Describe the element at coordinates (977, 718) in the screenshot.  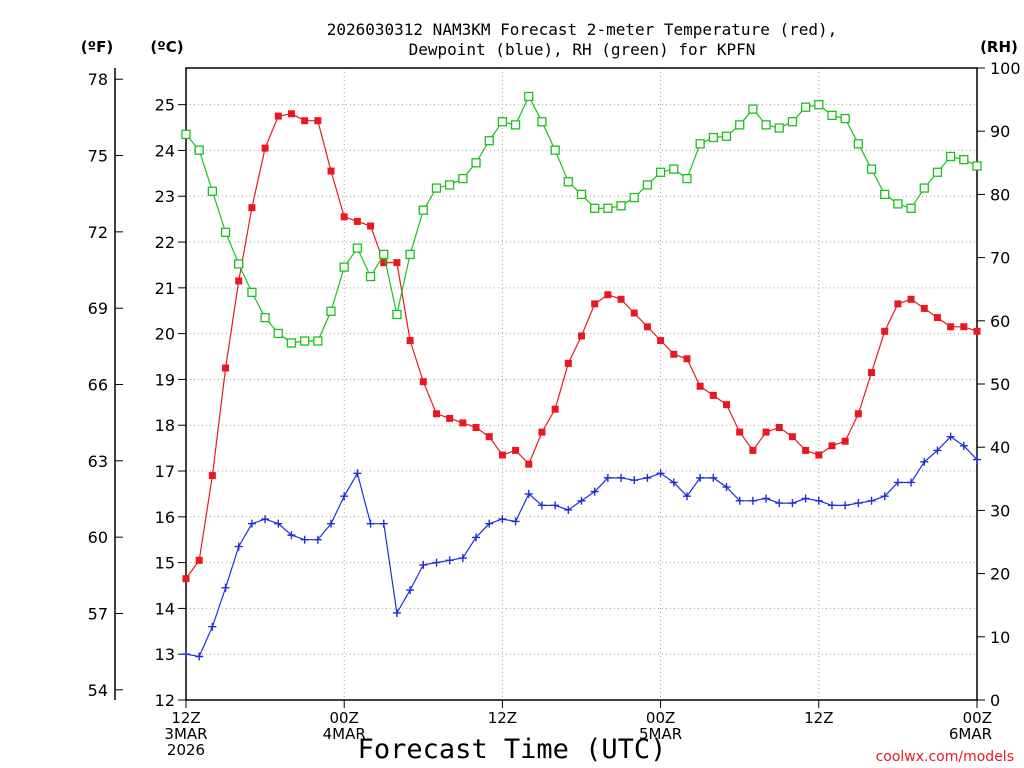
I see `x-tick-label: 00Z` at that location.